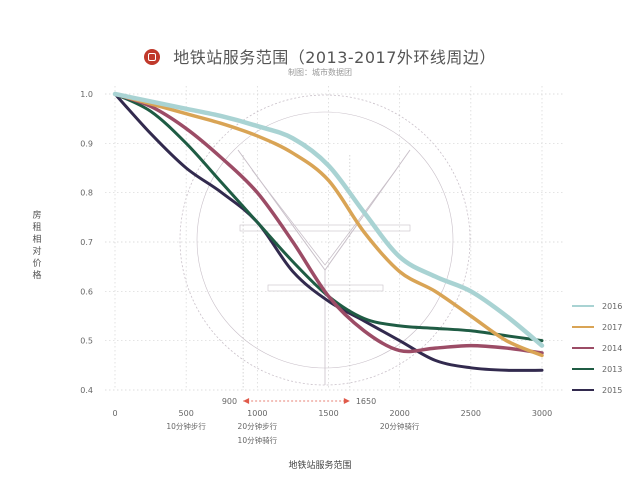 The width and height of the screenshot is (640, 495). Describe the element at coordinates (612, 348) in the screenshot. I see `legend-label-2014: 2014` at that location.